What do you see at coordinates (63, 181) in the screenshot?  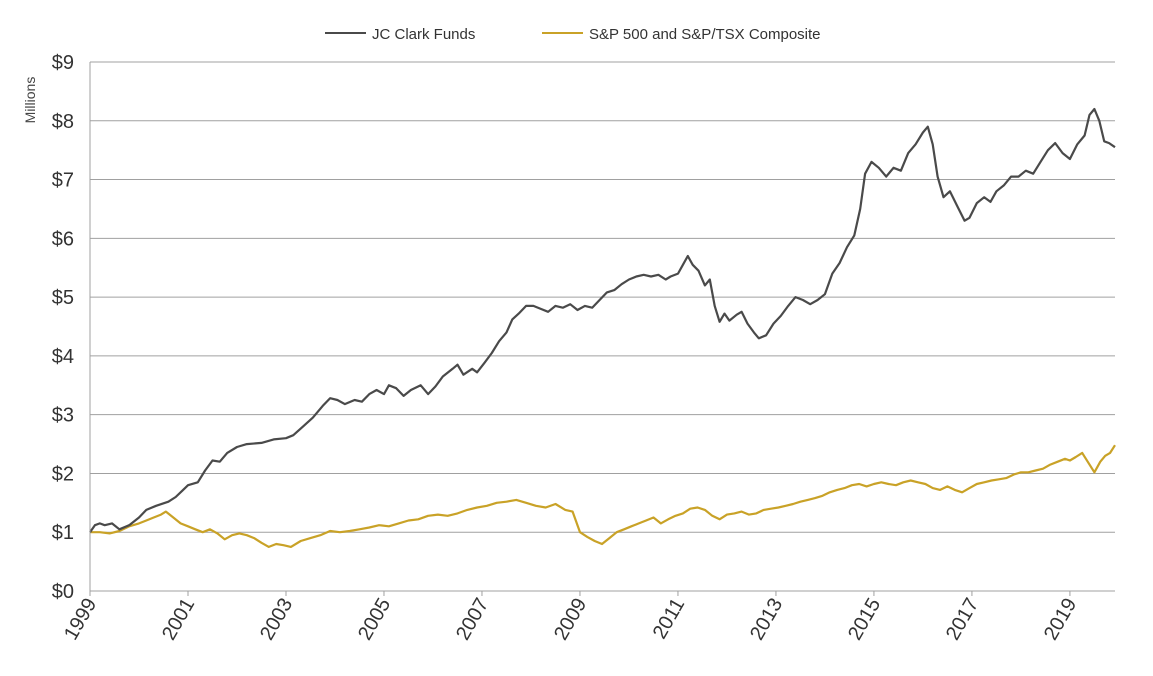 I see `y-tick-label: $7` at bounding box center [63, 181].